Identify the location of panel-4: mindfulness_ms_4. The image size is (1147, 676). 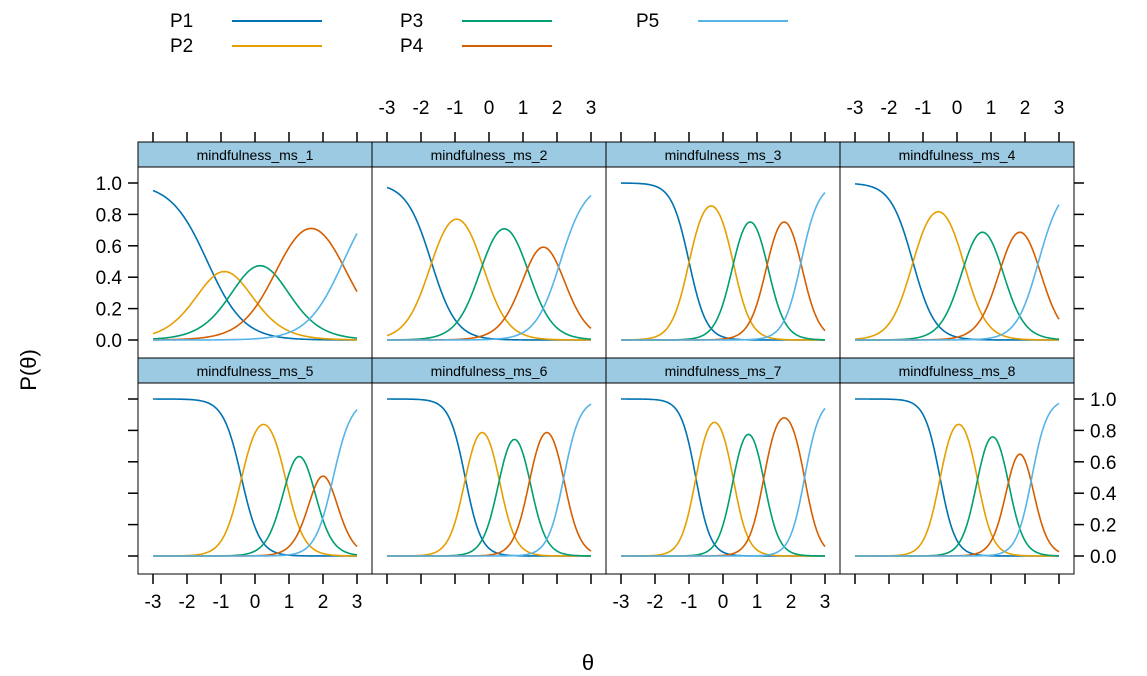
(957, 250).